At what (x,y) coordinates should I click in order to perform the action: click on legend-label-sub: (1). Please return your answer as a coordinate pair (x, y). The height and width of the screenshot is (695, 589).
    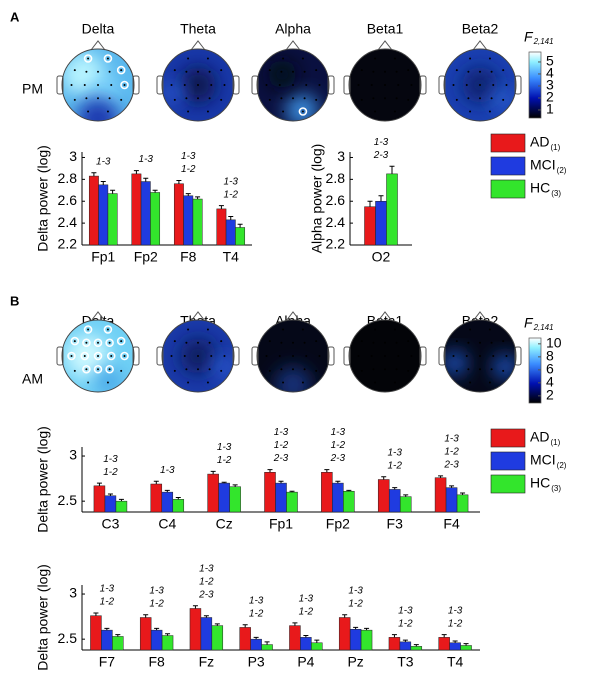
    Looking at the image, I should click on (555, 442).